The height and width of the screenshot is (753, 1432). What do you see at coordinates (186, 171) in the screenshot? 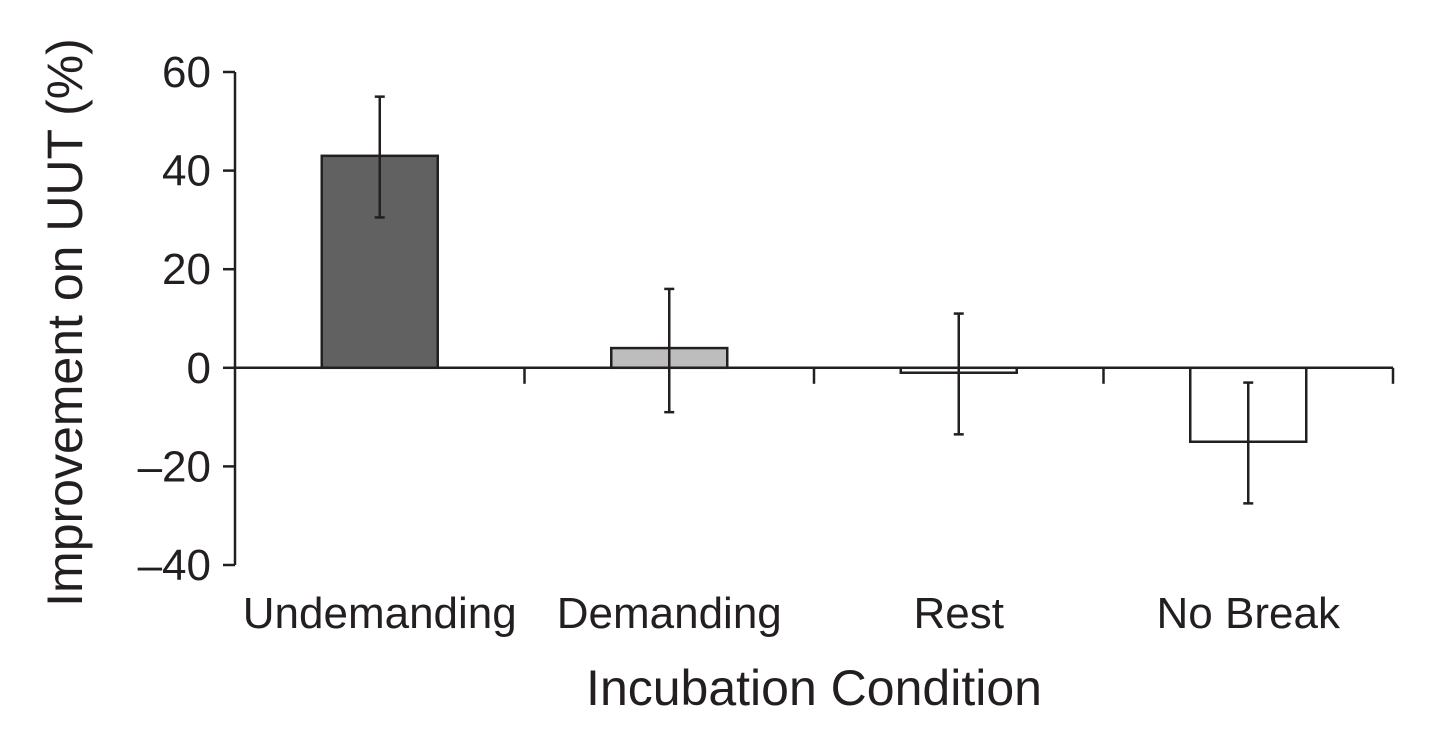
I see `y-tick-label: 40` at bounding box center [186, 171].